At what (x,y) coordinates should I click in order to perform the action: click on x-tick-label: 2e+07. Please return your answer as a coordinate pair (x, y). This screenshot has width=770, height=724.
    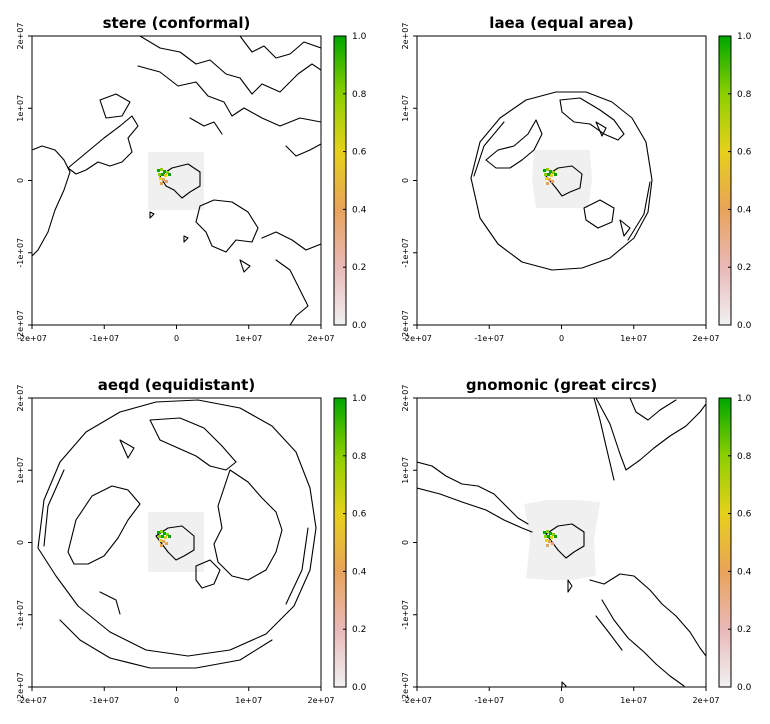
    Looking at the image, I should click on (321, 700).